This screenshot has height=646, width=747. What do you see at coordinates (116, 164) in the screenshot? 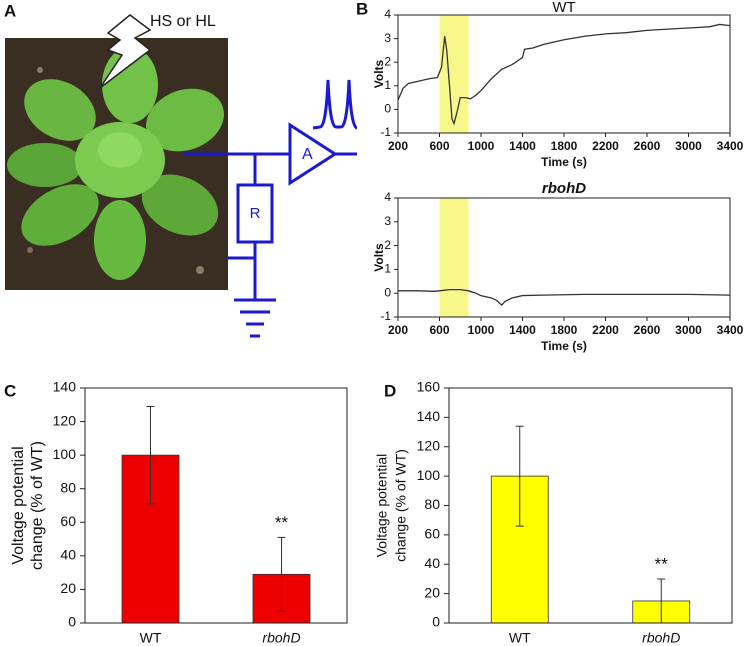
I see `plant-photo` at bounding box center [116, 164].